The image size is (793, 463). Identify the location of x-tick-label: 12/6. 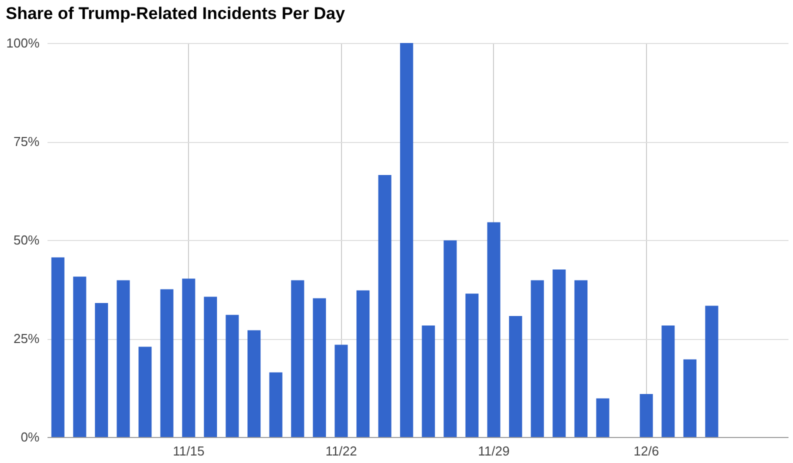
(646, 451).